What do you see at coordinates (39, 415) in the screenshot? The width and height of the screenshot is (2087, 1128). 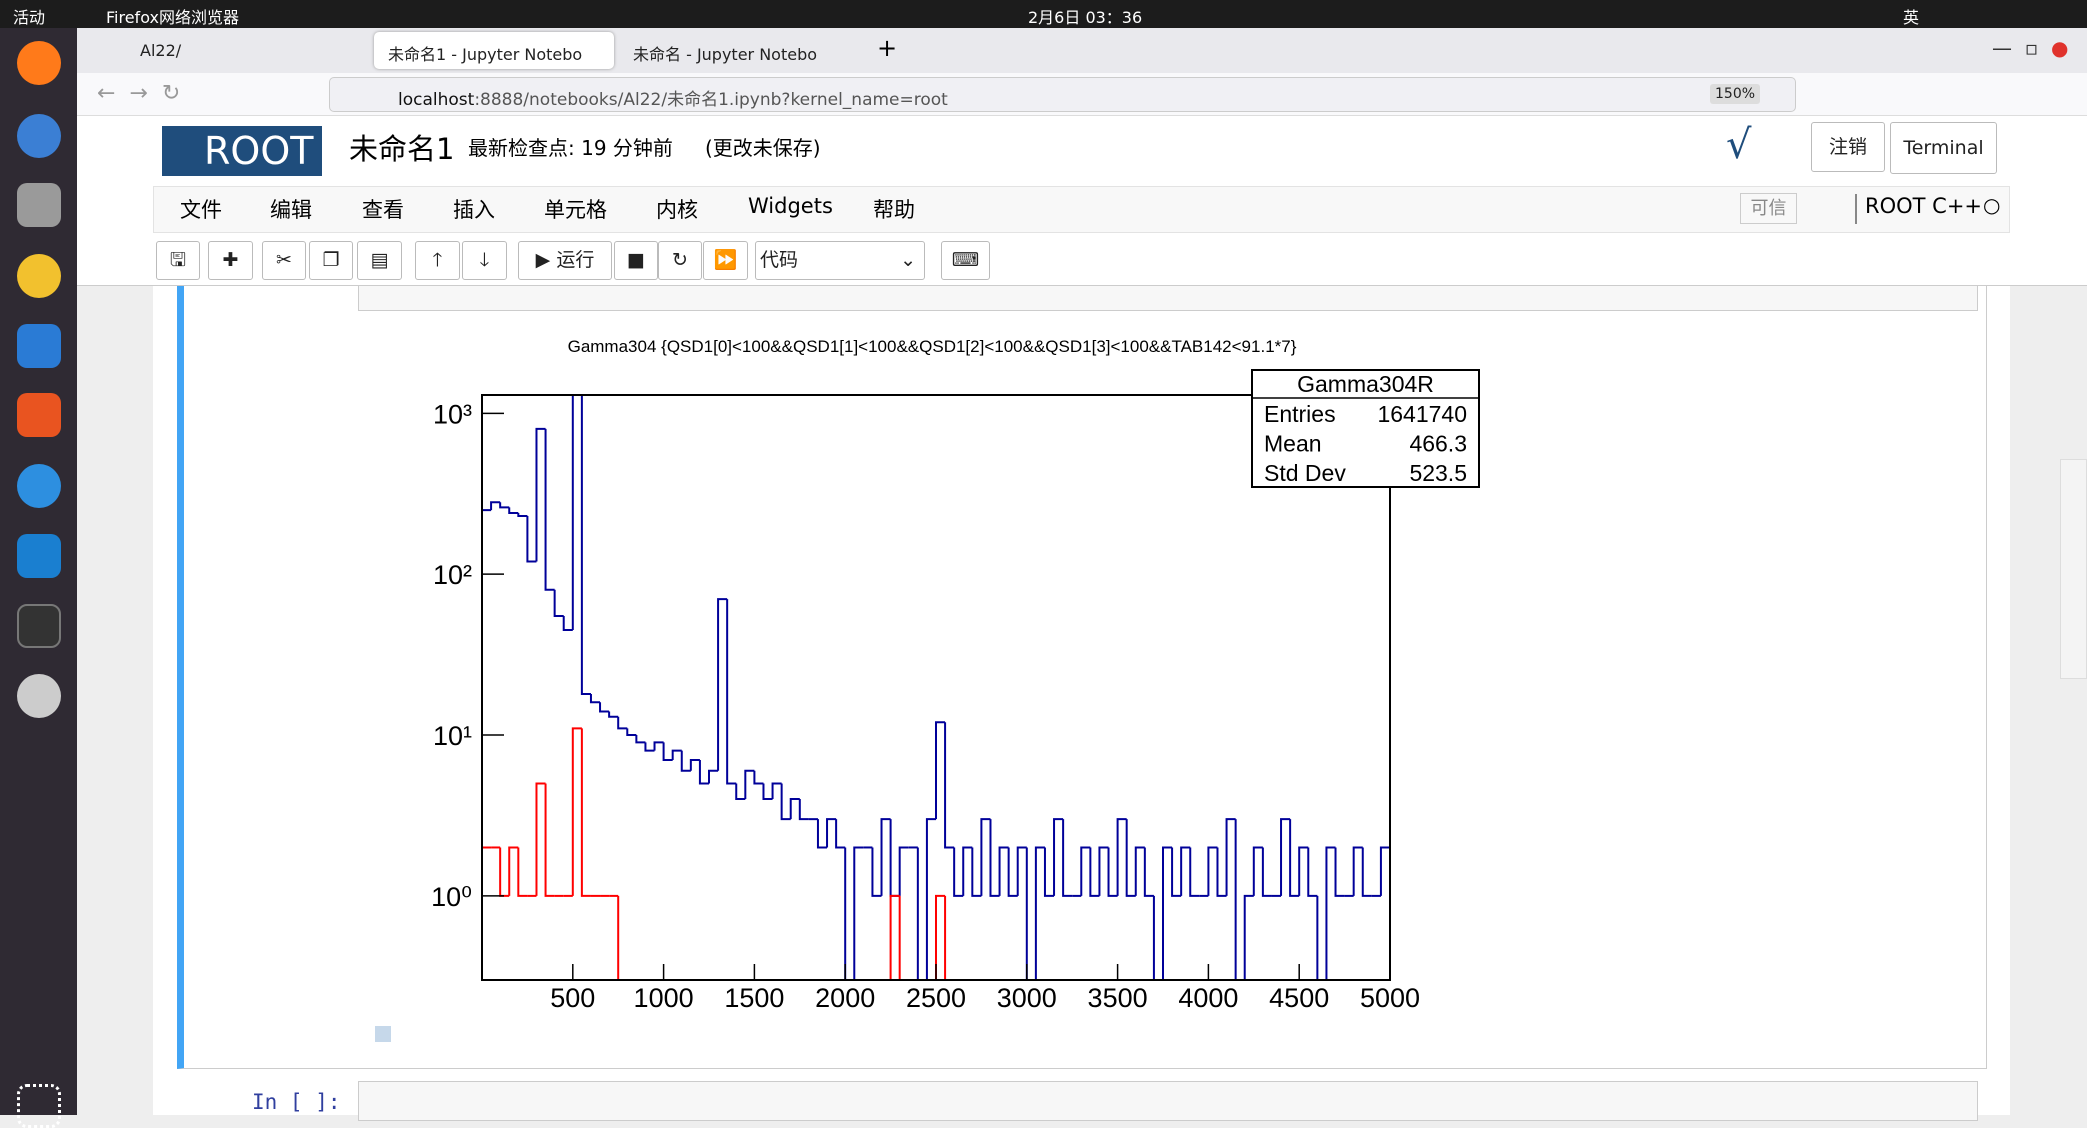 I see `software-icon` at bounding box center [39, 415].